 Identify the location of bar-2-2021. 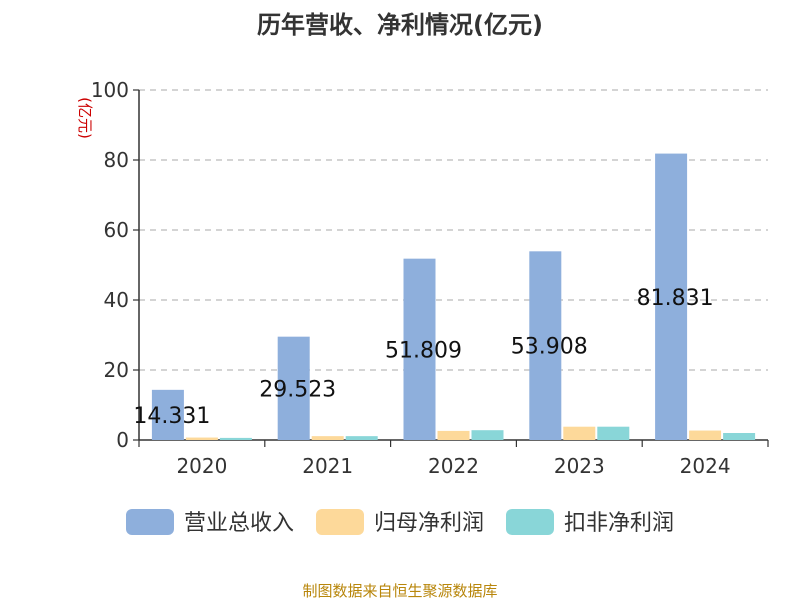
(327, 438).